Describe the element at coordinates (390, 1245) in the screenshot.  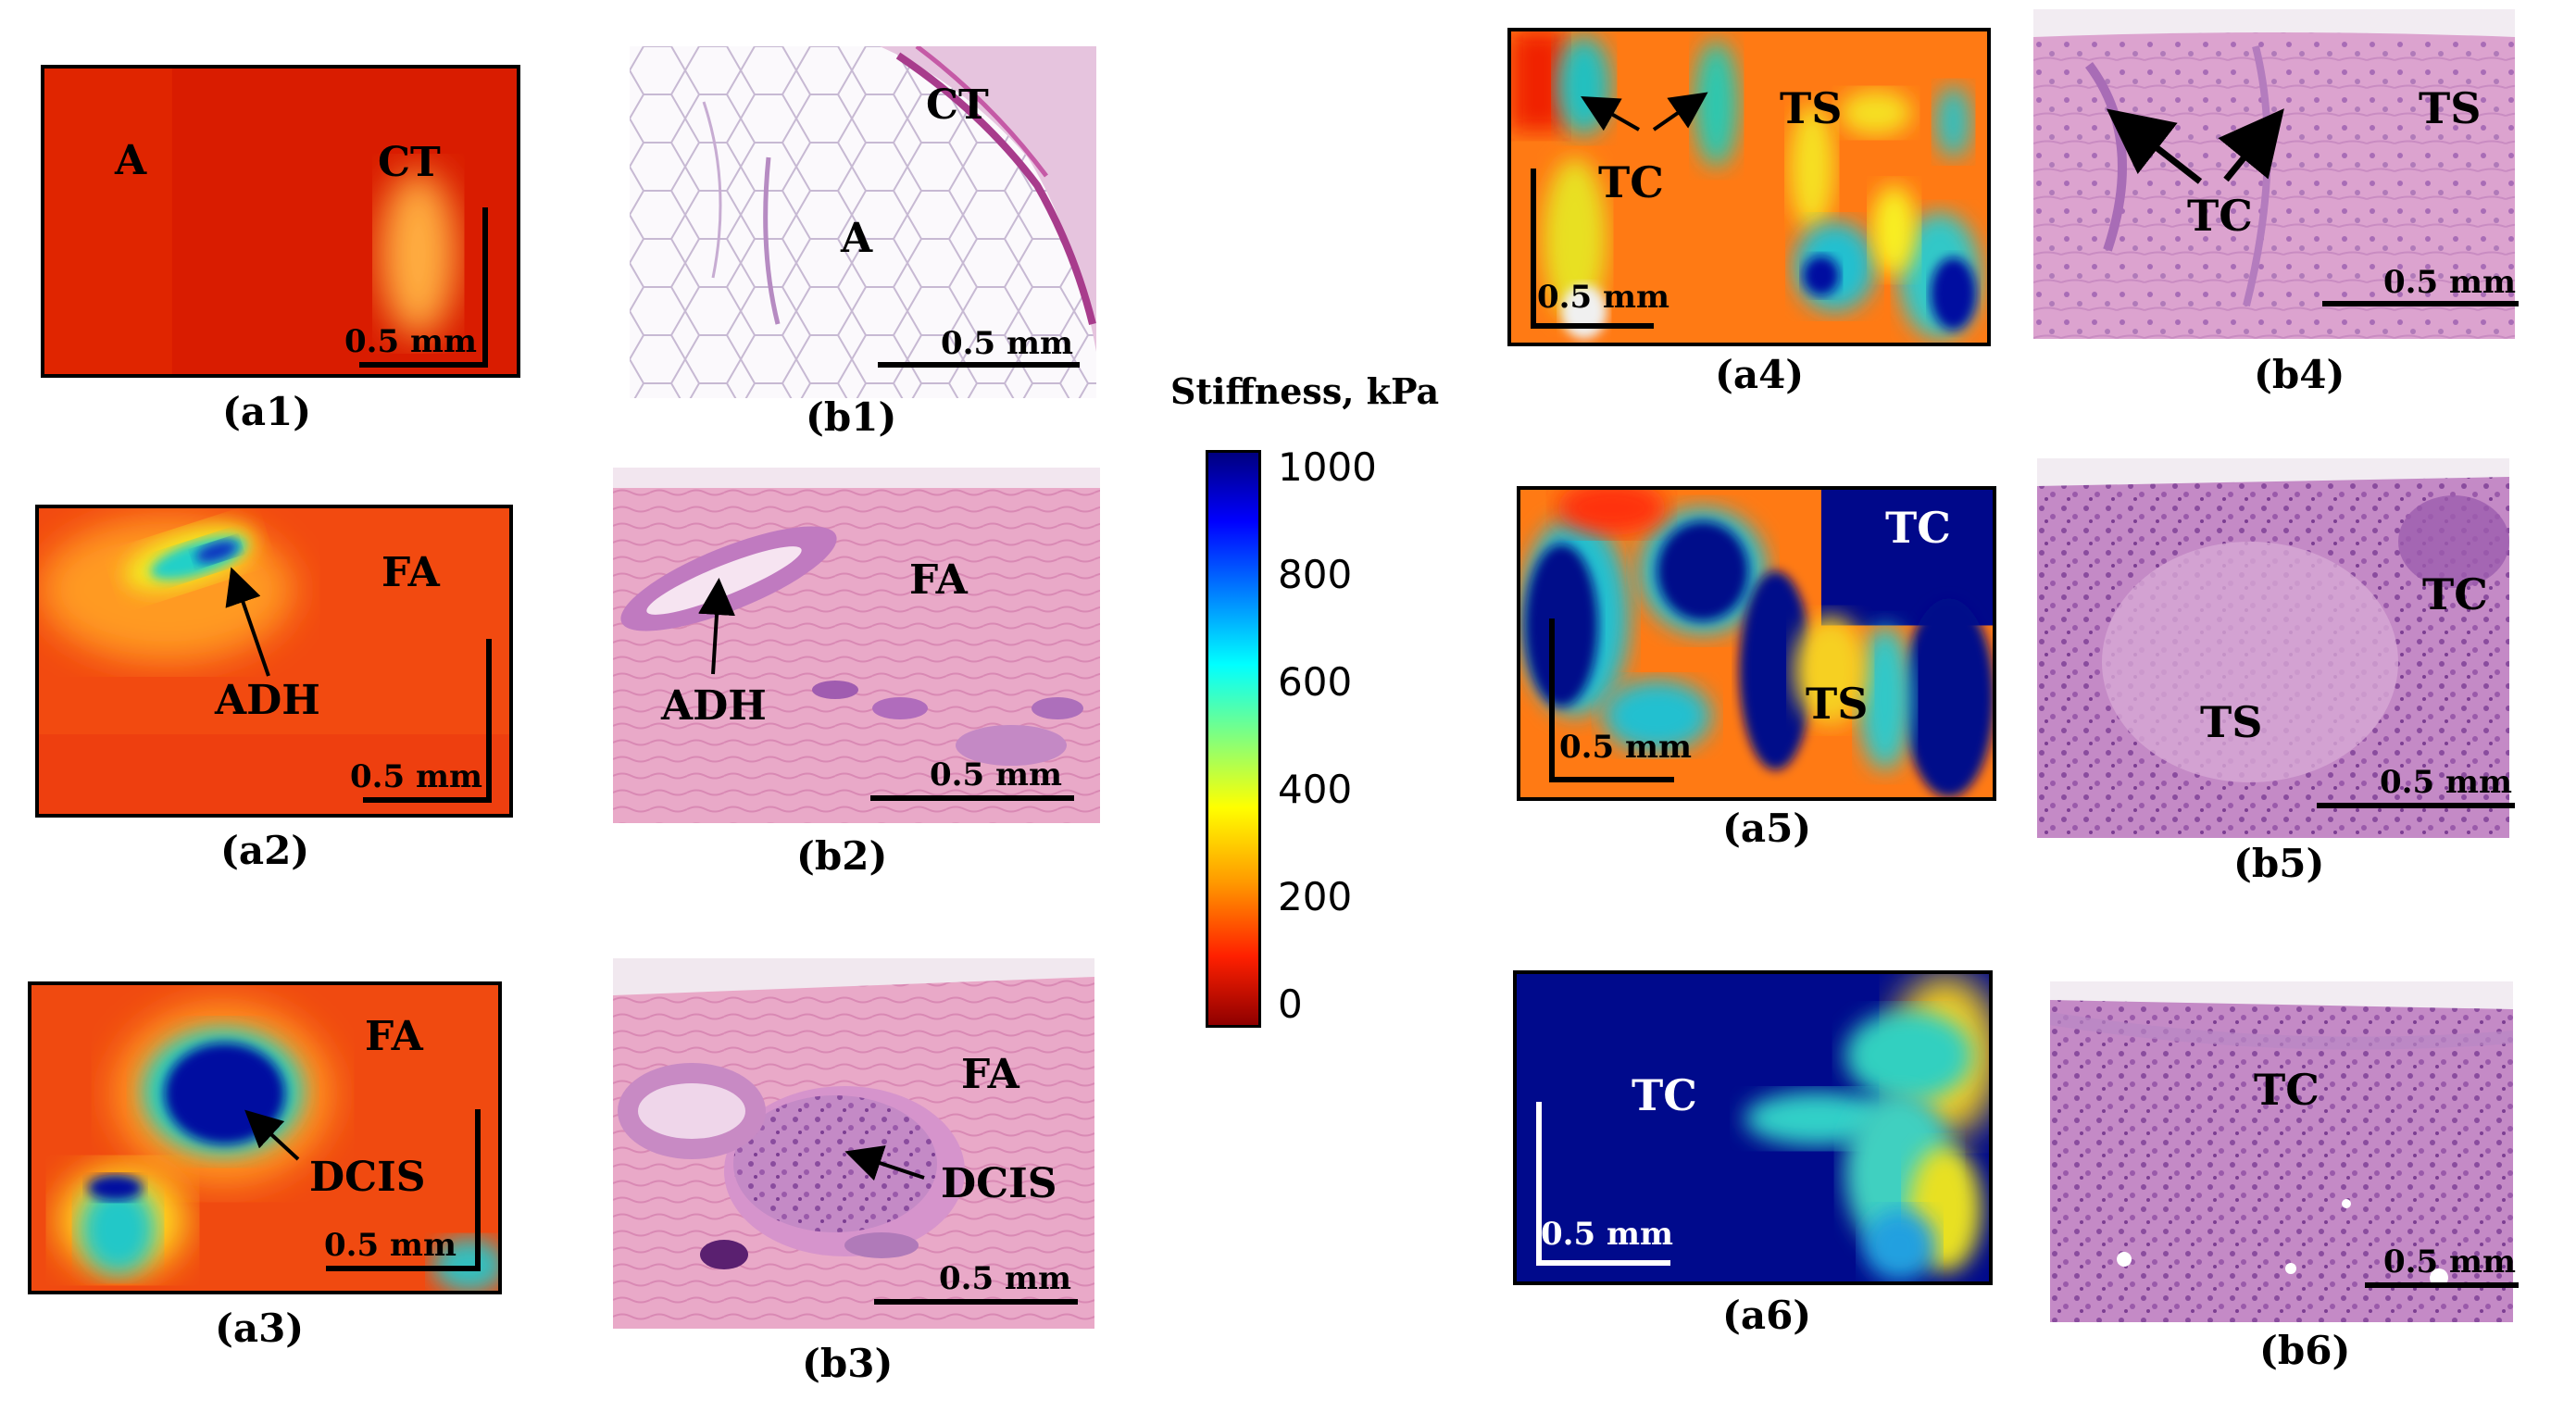
I see `scale-label-a3: 0.5 mm` at that location.